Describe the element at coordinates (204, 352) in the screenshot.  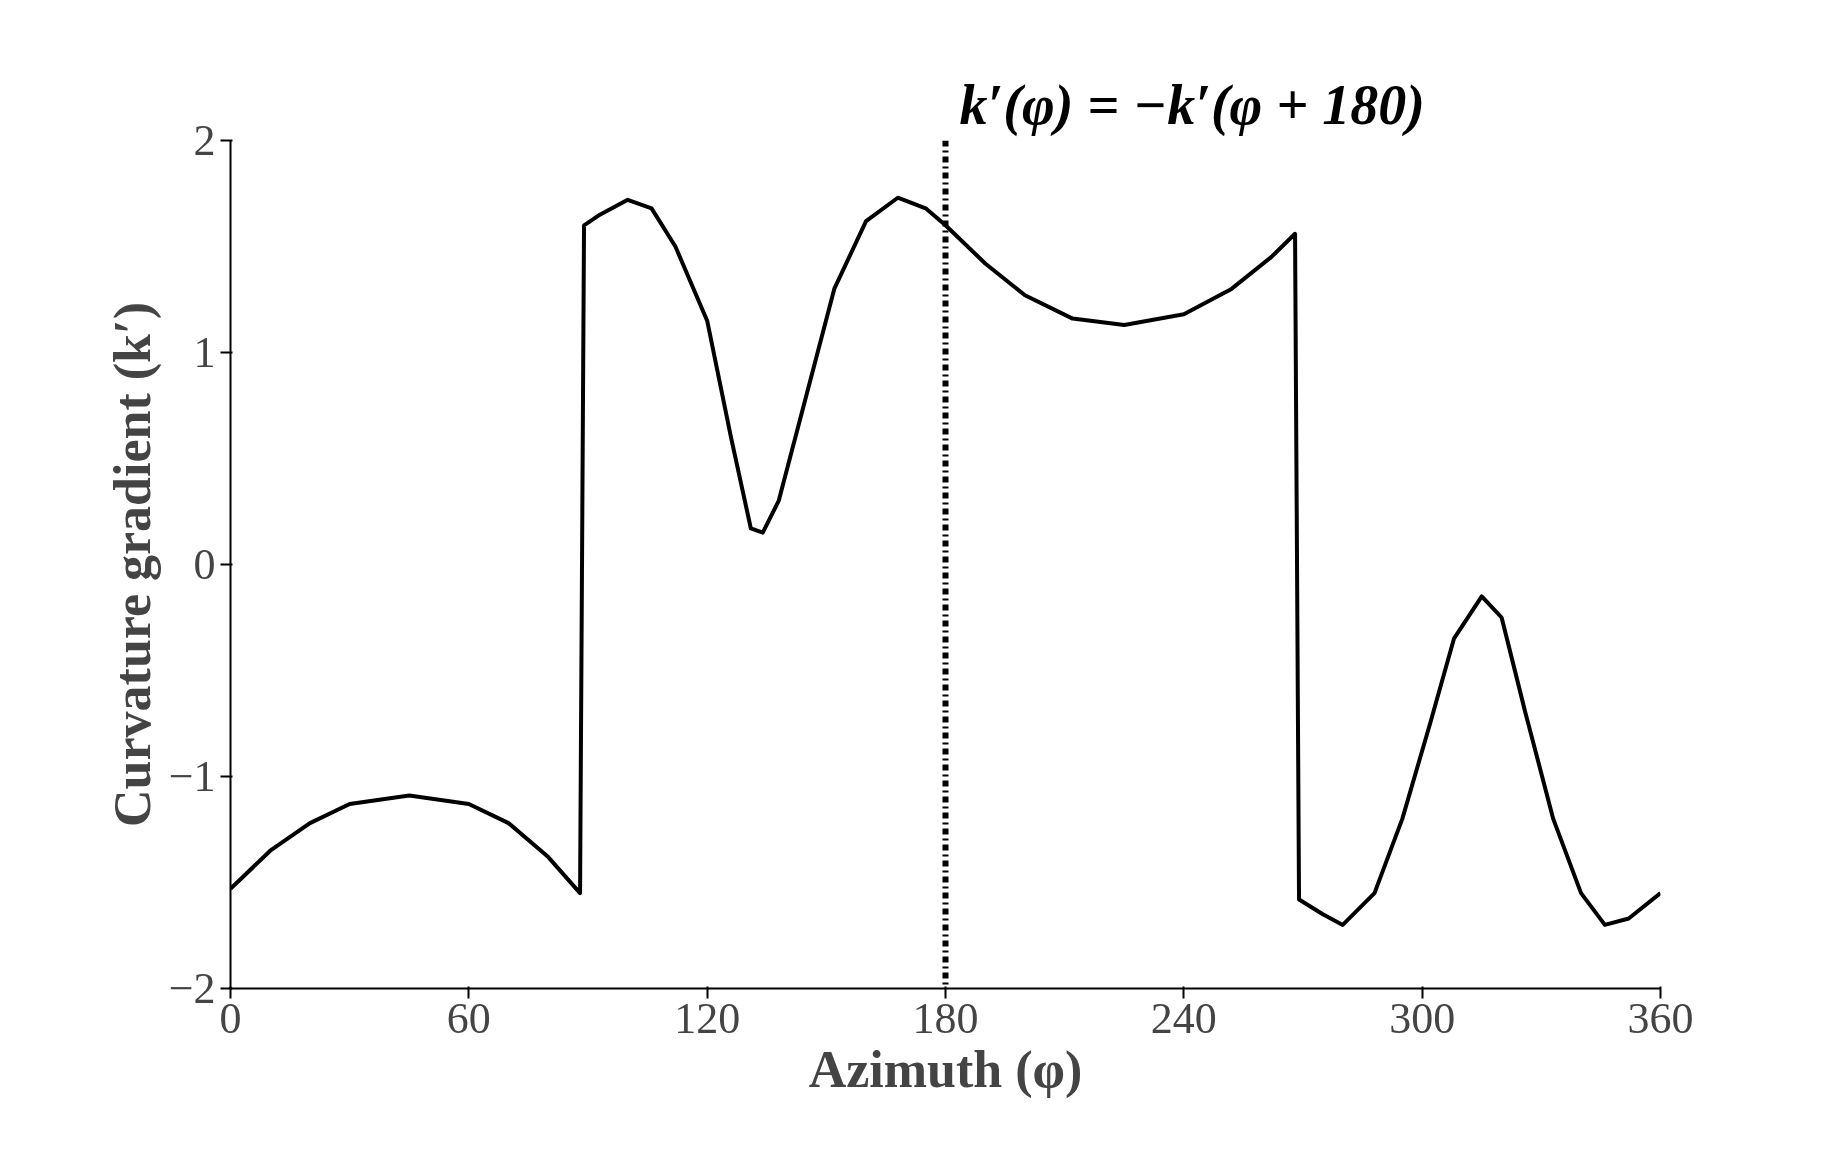
I see `y-tick-label: 1` at that location.